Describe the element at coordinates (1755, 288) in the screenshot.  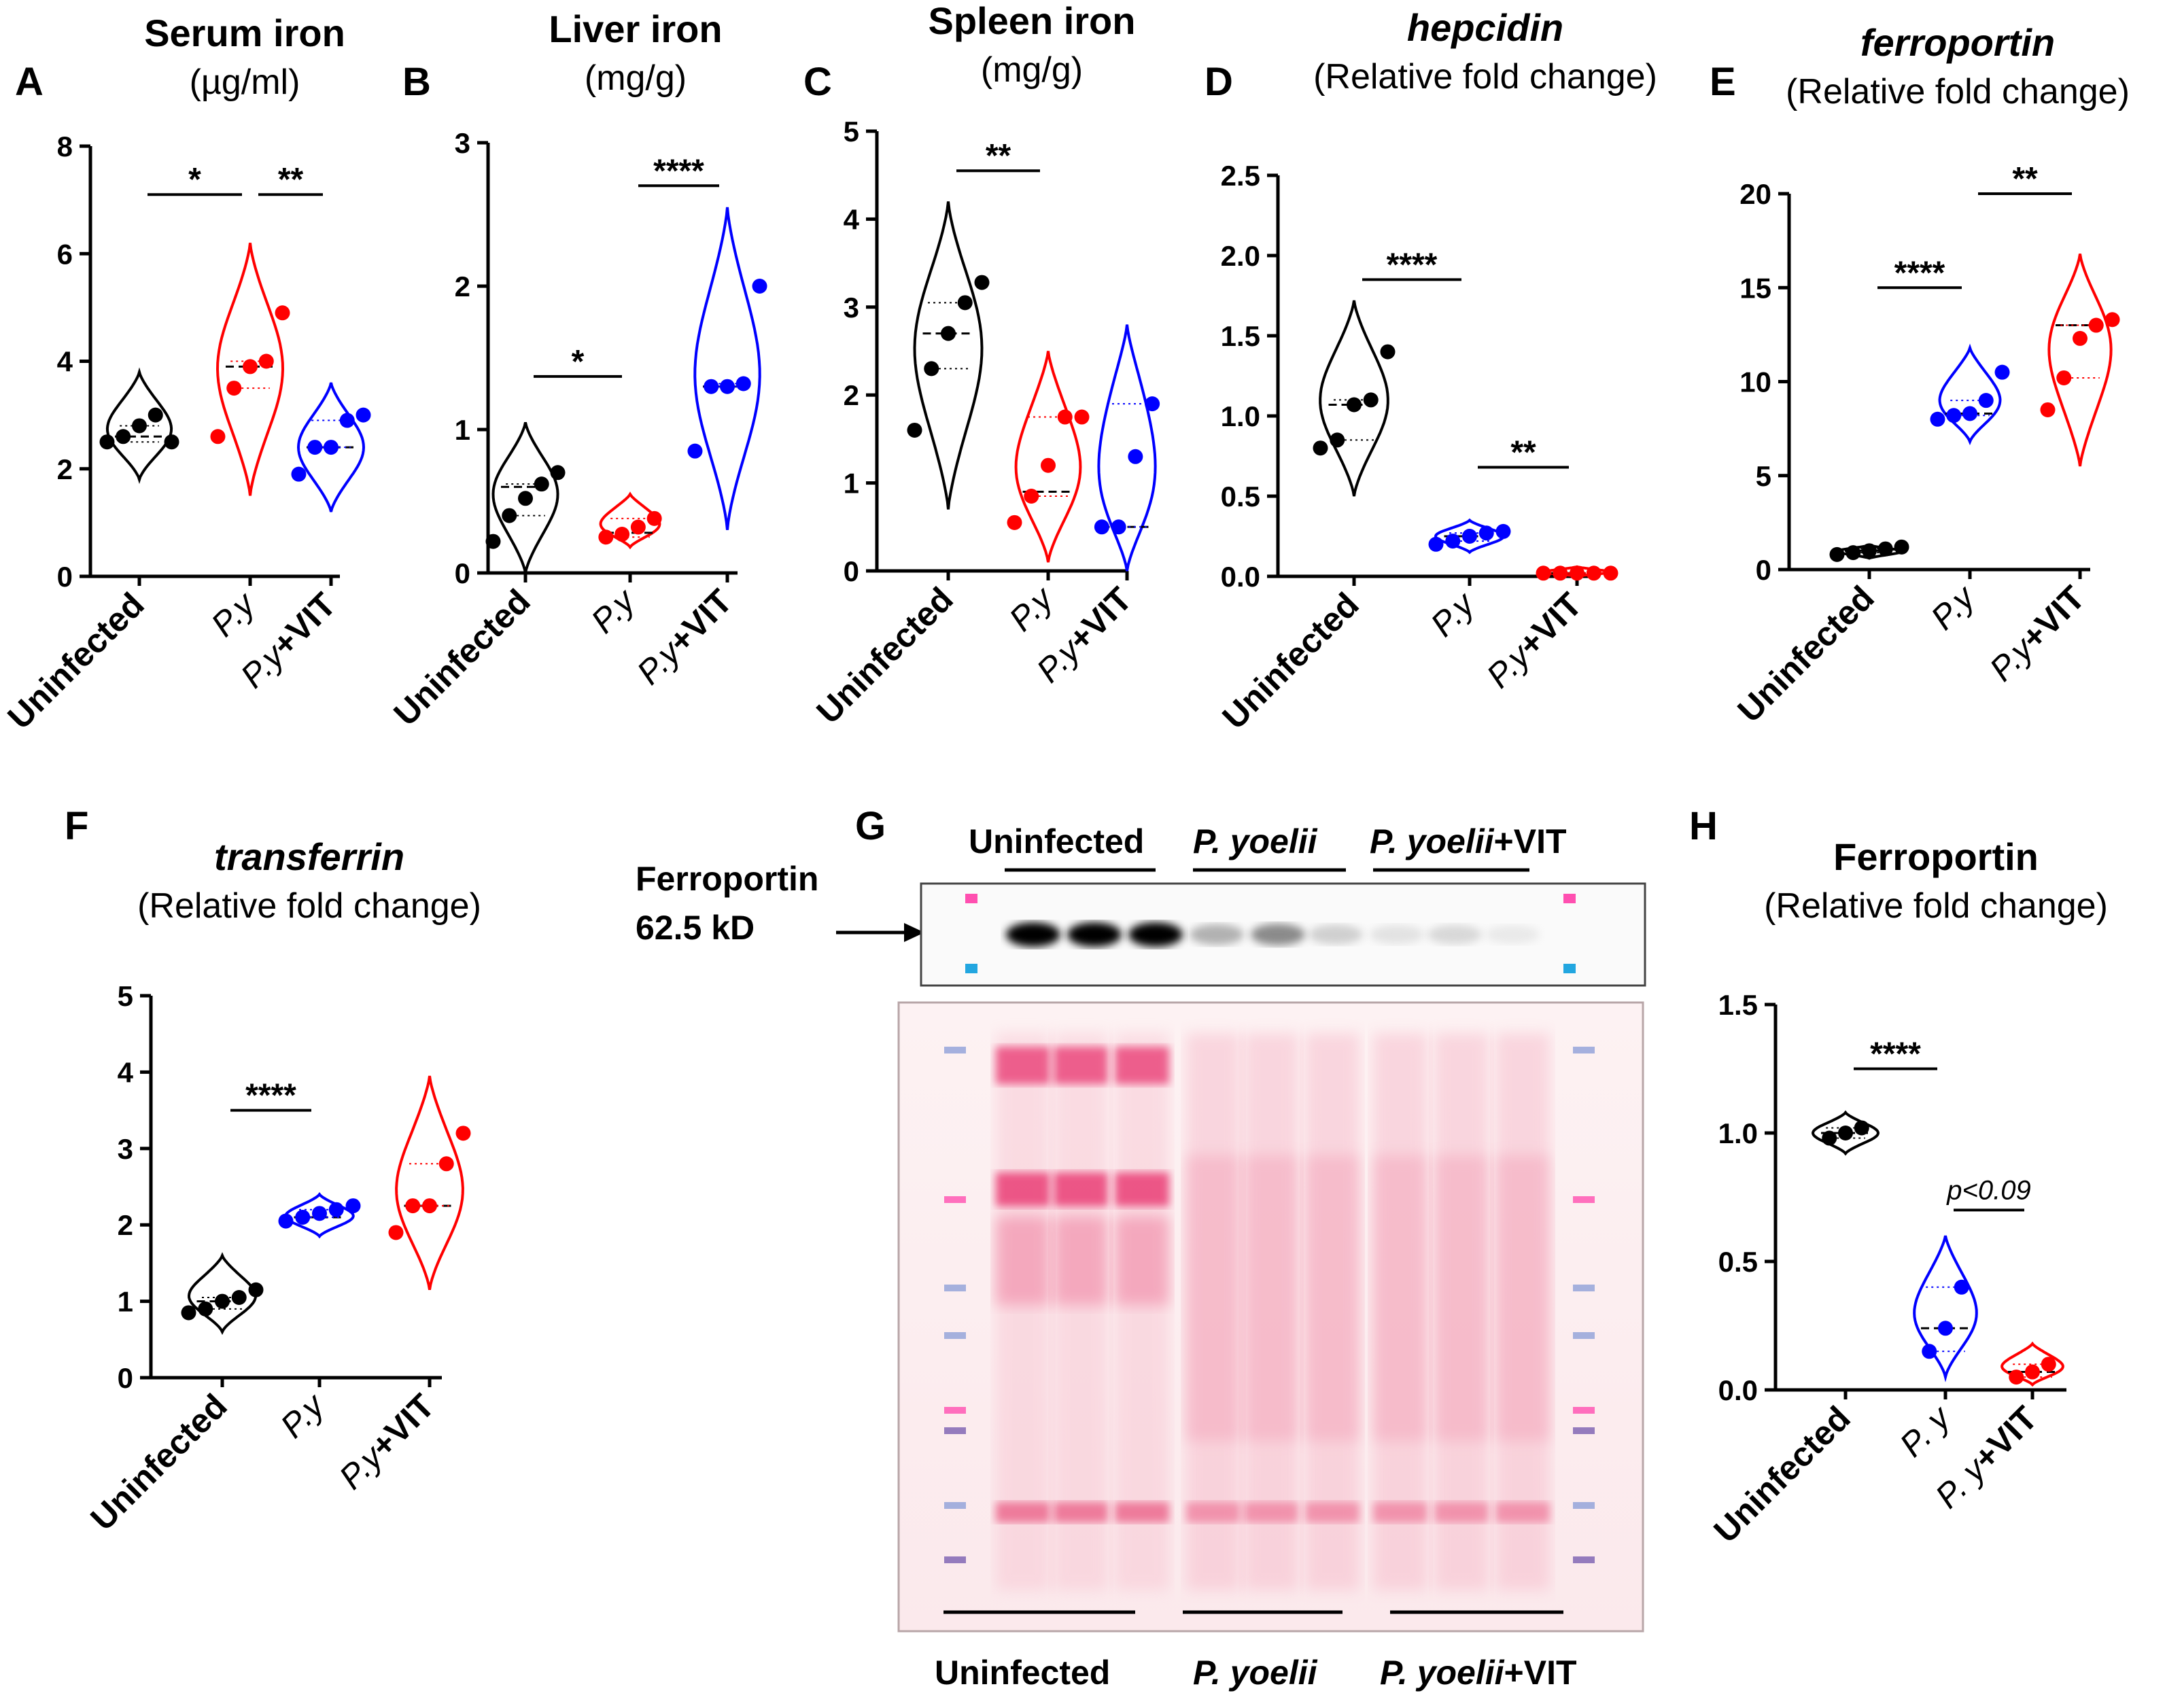
I see `y-tick-label: 15` at that location.